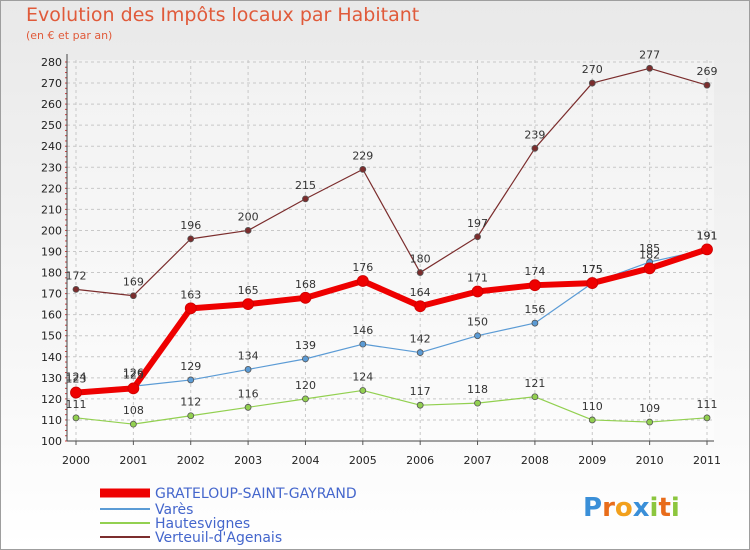 The width and height of the screenshot is (750, 550). Describe the element at coordinates (51, 83) in the screenshot. I see `y-tick-270: 270` at that location.